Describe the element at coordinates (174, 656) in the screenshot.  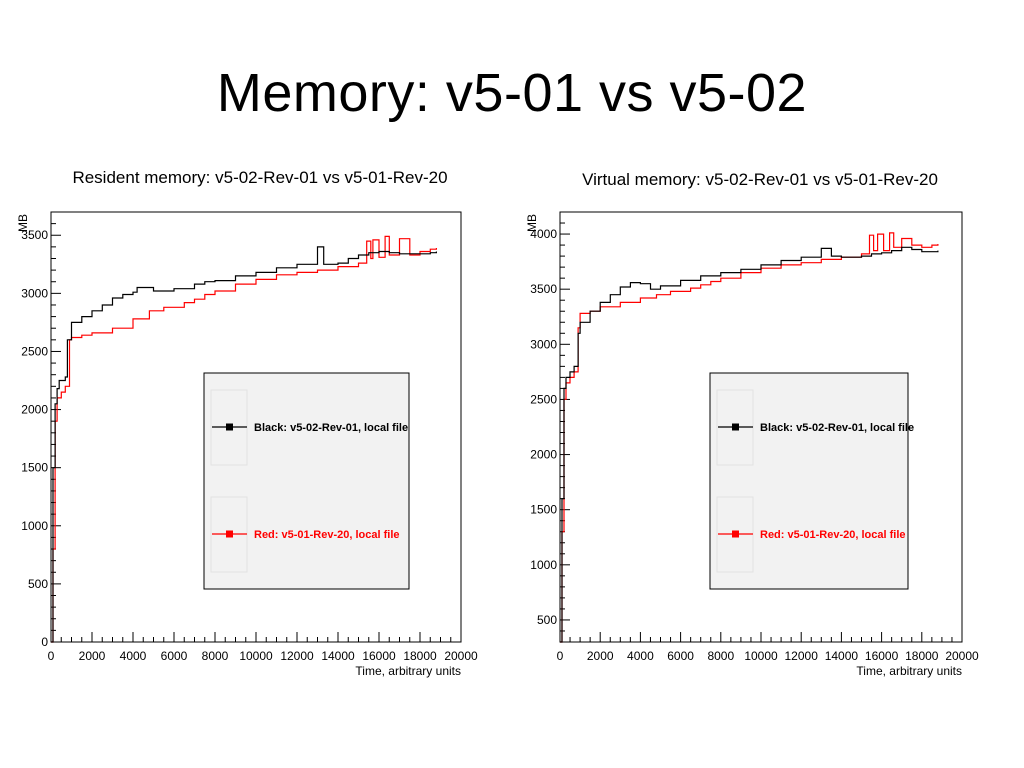
I see `resident-x-tick-label: 6000` at that location.